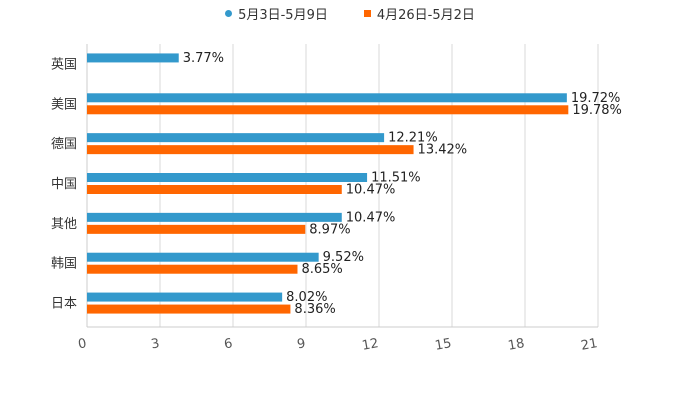 Image resolution: width=700 pixels, height=400 pixels. What do you see at coordinates (589, 345) in the screenshot?
I see `x-tick-label: 21` at bounding box center [589, 345].